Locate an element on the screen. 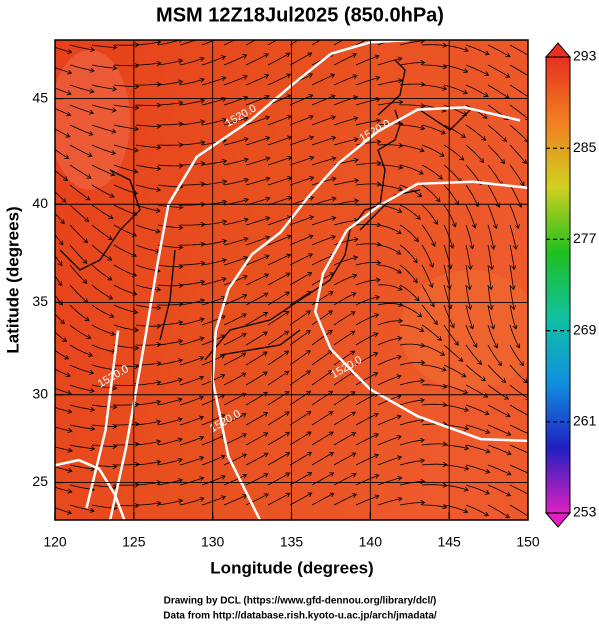 The height and width of the screenshot is (625, 599). x-tick-label: 135 is located at coordinates (292, 542).